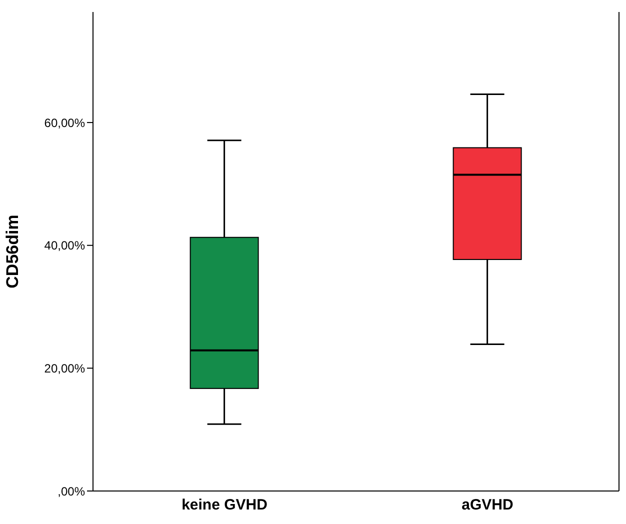 The height and width of the screenshot is (524, 626). What do you see at coordinates (72, 491) in the screenshot?
I see `y-tick-label: ,00%` at bounding box center [72, 491].